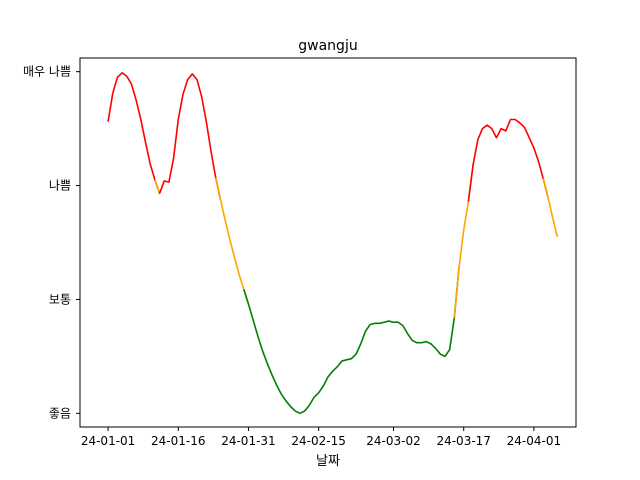  I want to click on x-tick-label: 24-03-17, so click(463, 441).